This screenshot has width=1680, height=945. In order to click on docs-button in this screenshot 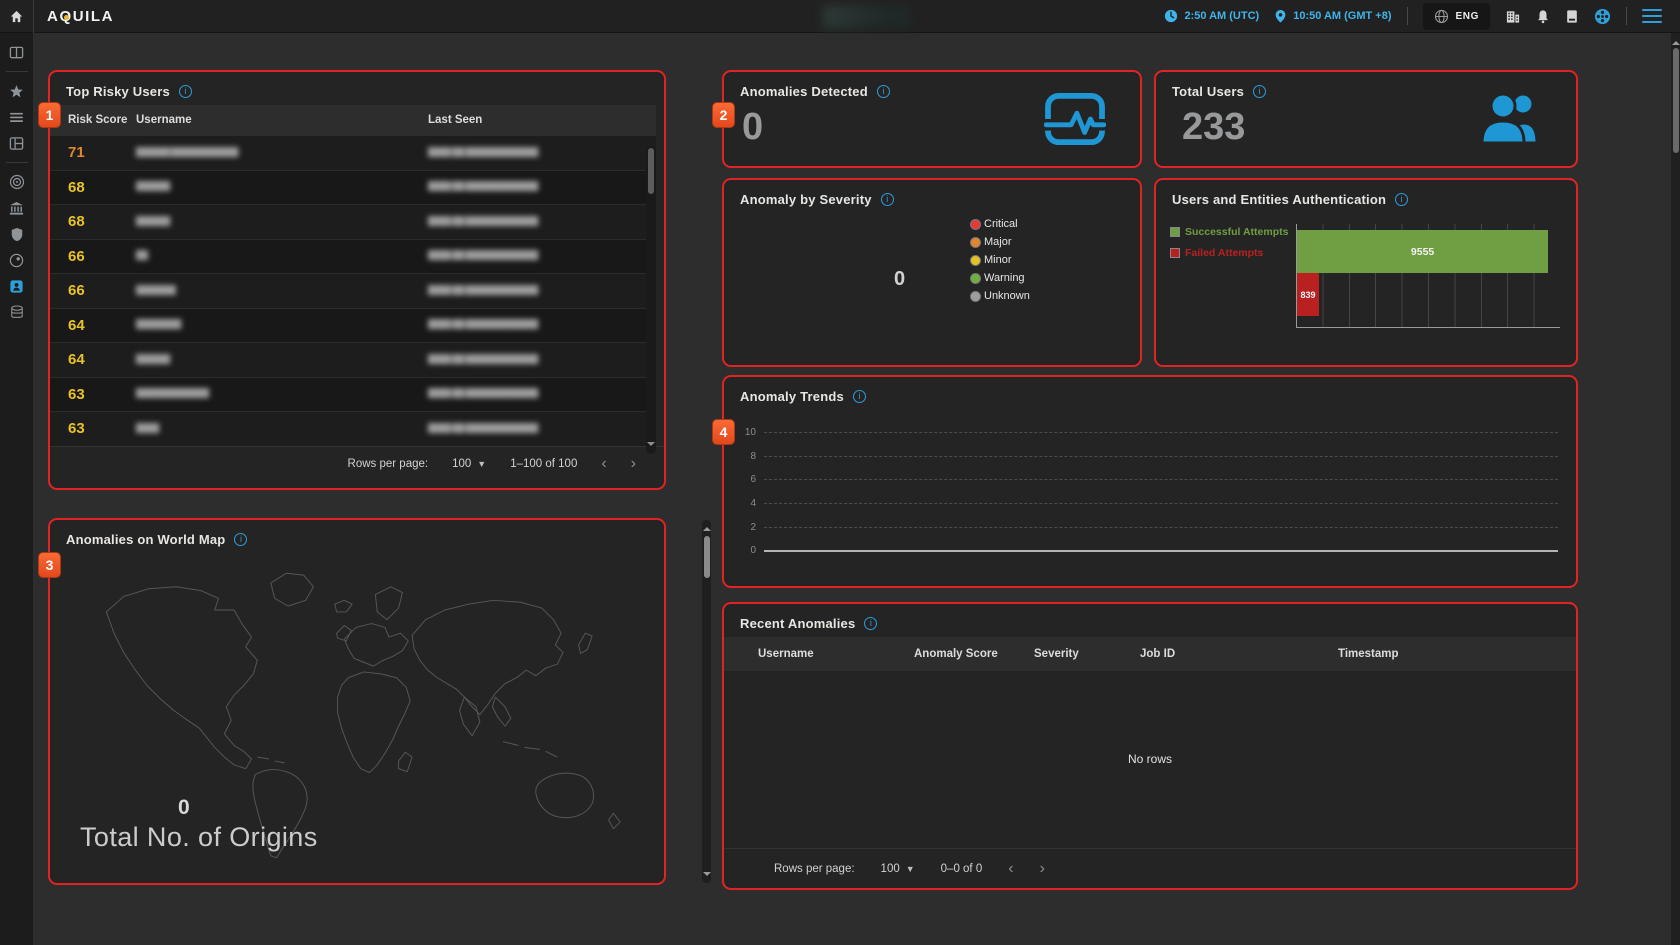, I will do `click(1572, 16)`.